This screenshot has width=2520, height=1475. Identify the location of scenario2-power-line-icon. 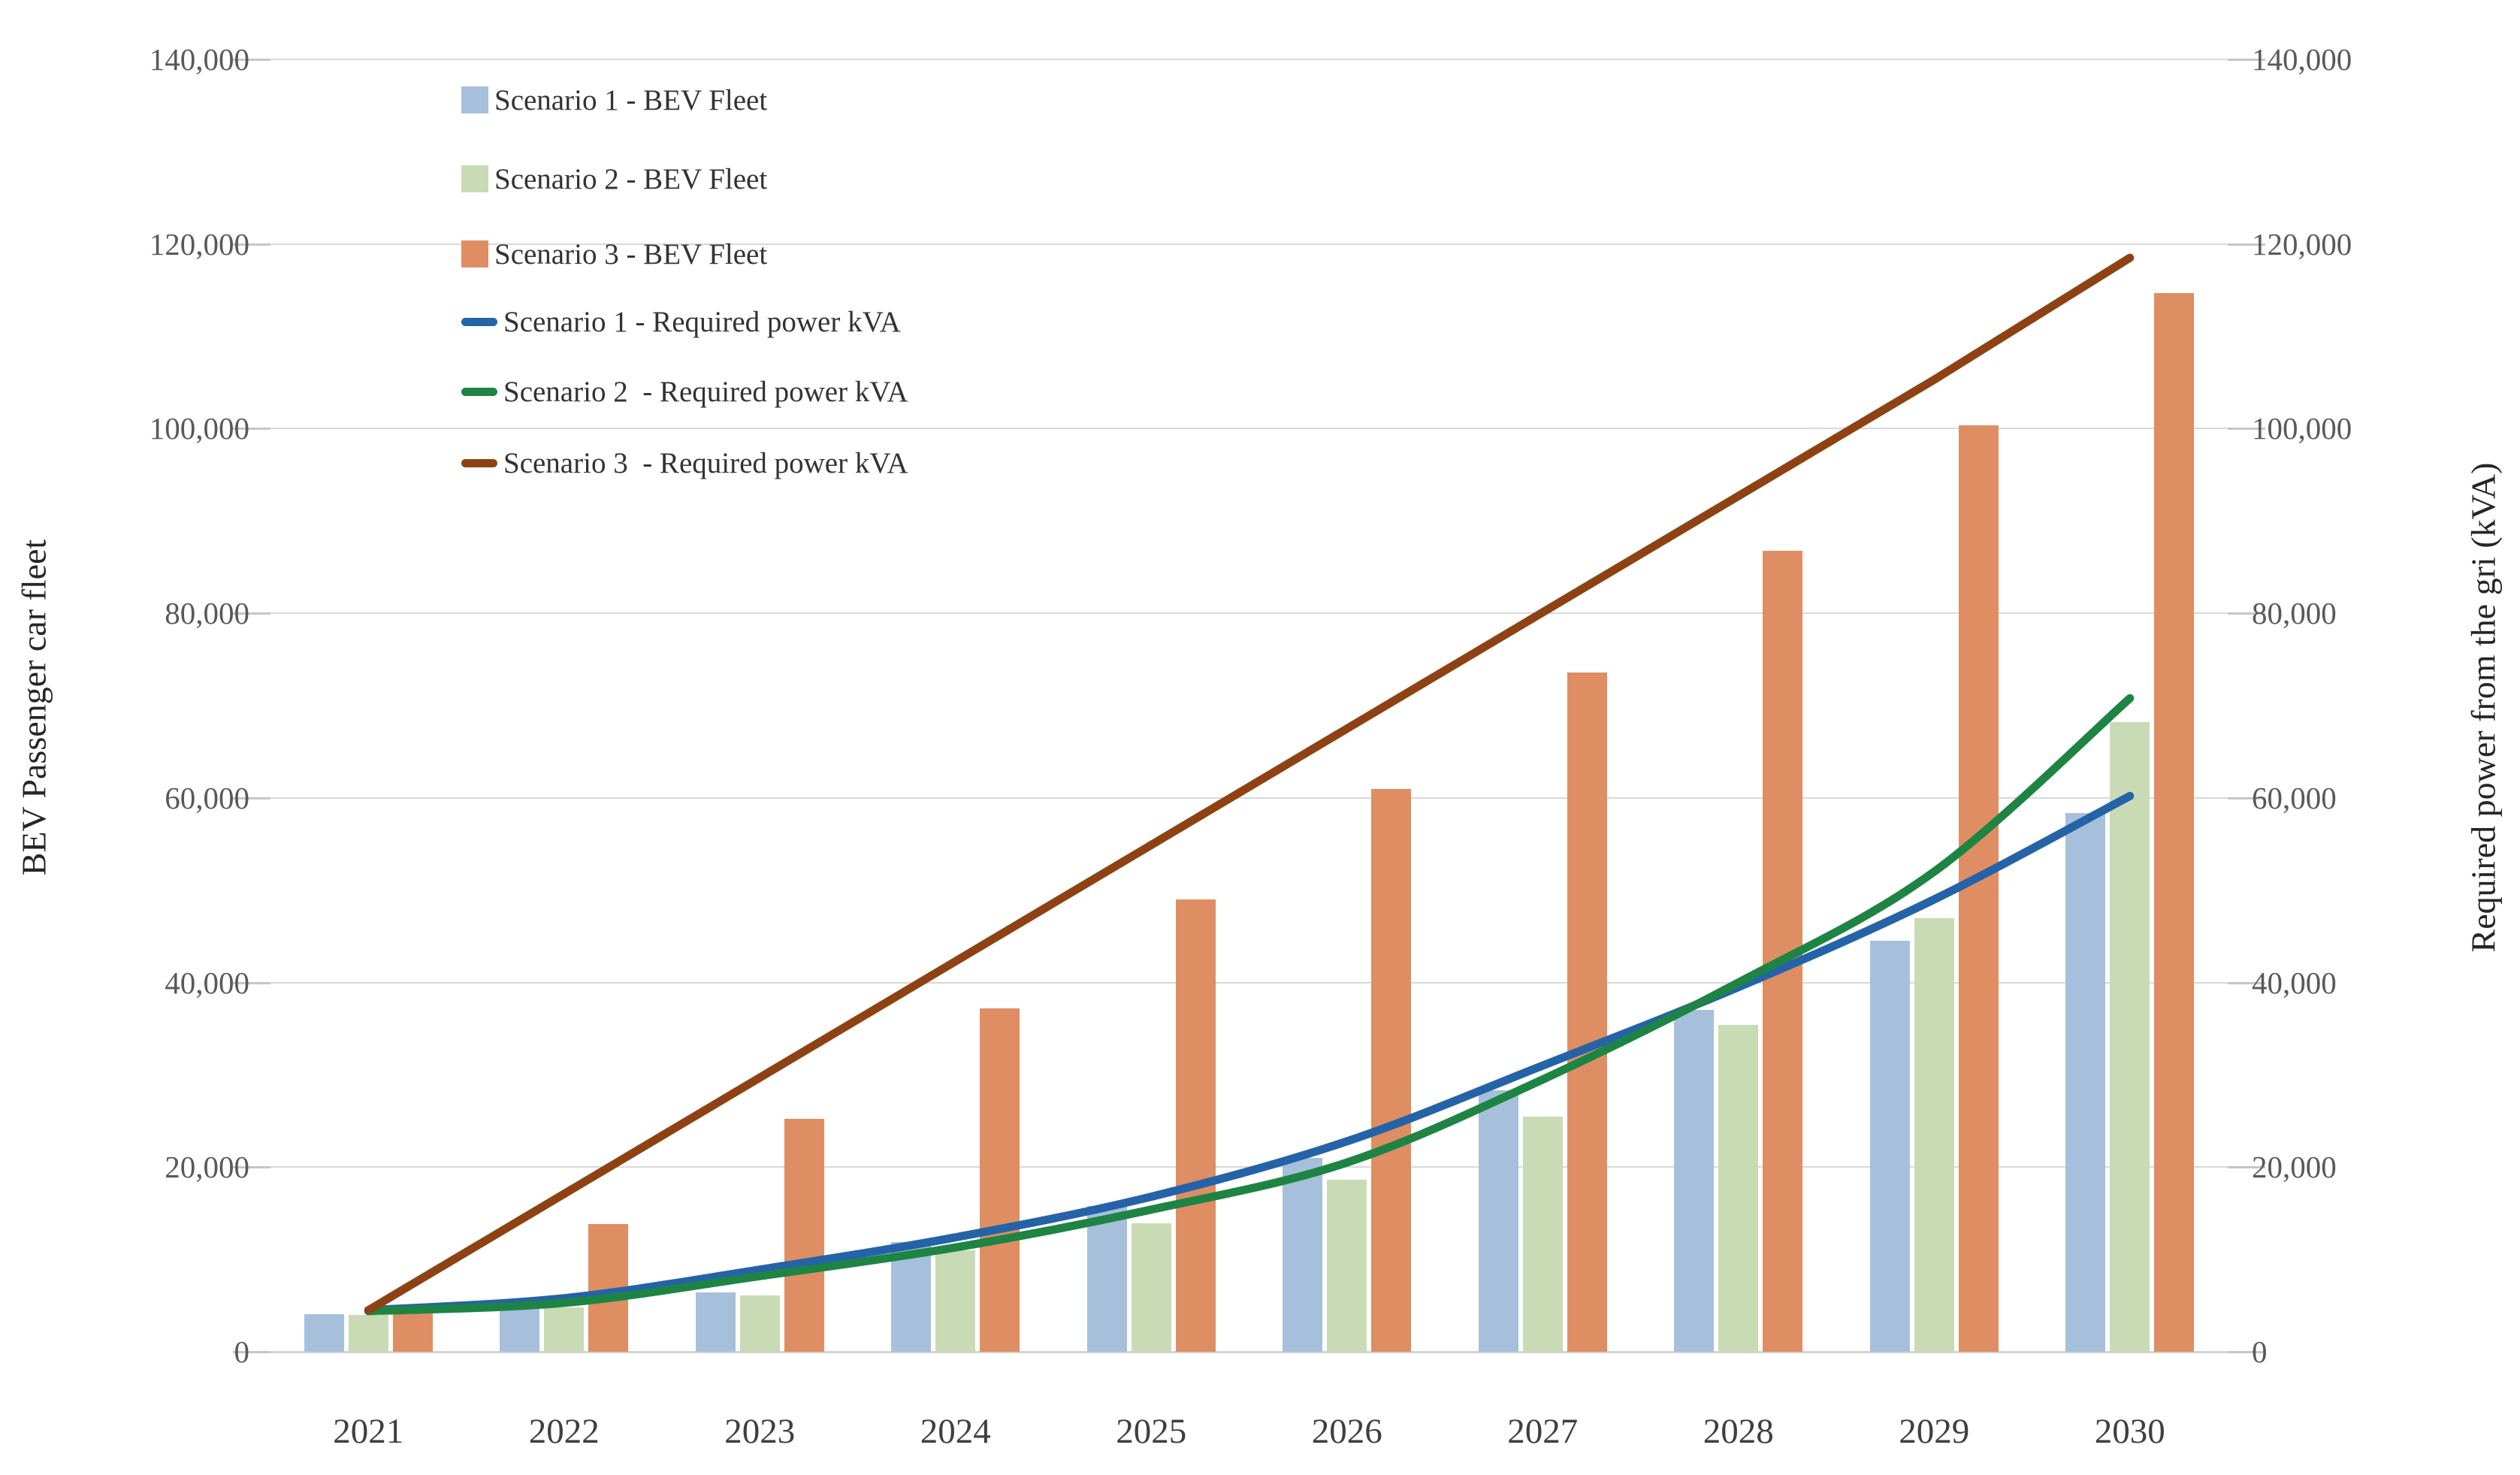
(479, 391).